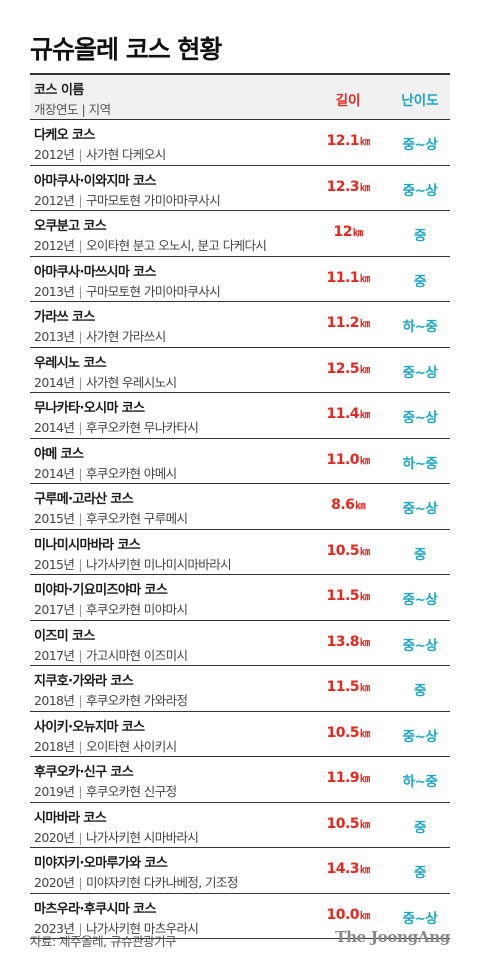 Image resolution: width=480 pixels, height=966 pixels. I want to click on table-row: 아마쿠사·마쓰시마 코스 2013년 | 구마모토현 가미아마쿠사시 11.1㎞ 중, so click(240, 279).